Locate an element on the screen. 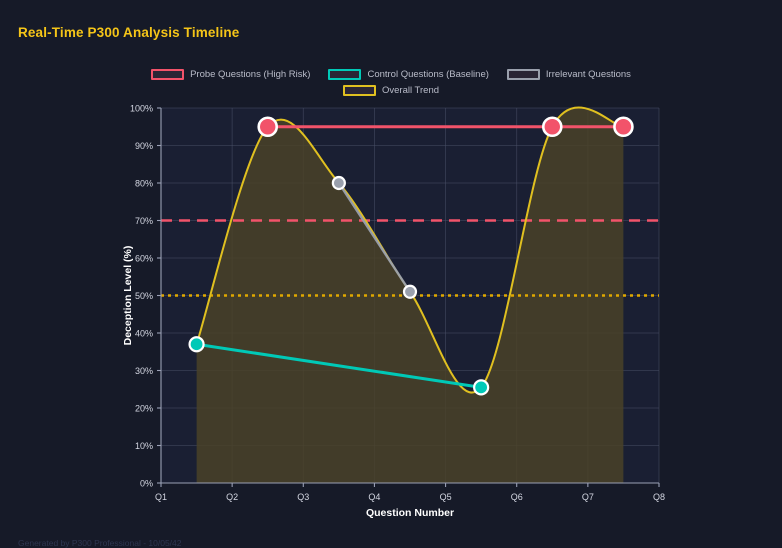 This screenshot has height=548, width=782. legend-swatch-control is located at coordinates (345, 74).